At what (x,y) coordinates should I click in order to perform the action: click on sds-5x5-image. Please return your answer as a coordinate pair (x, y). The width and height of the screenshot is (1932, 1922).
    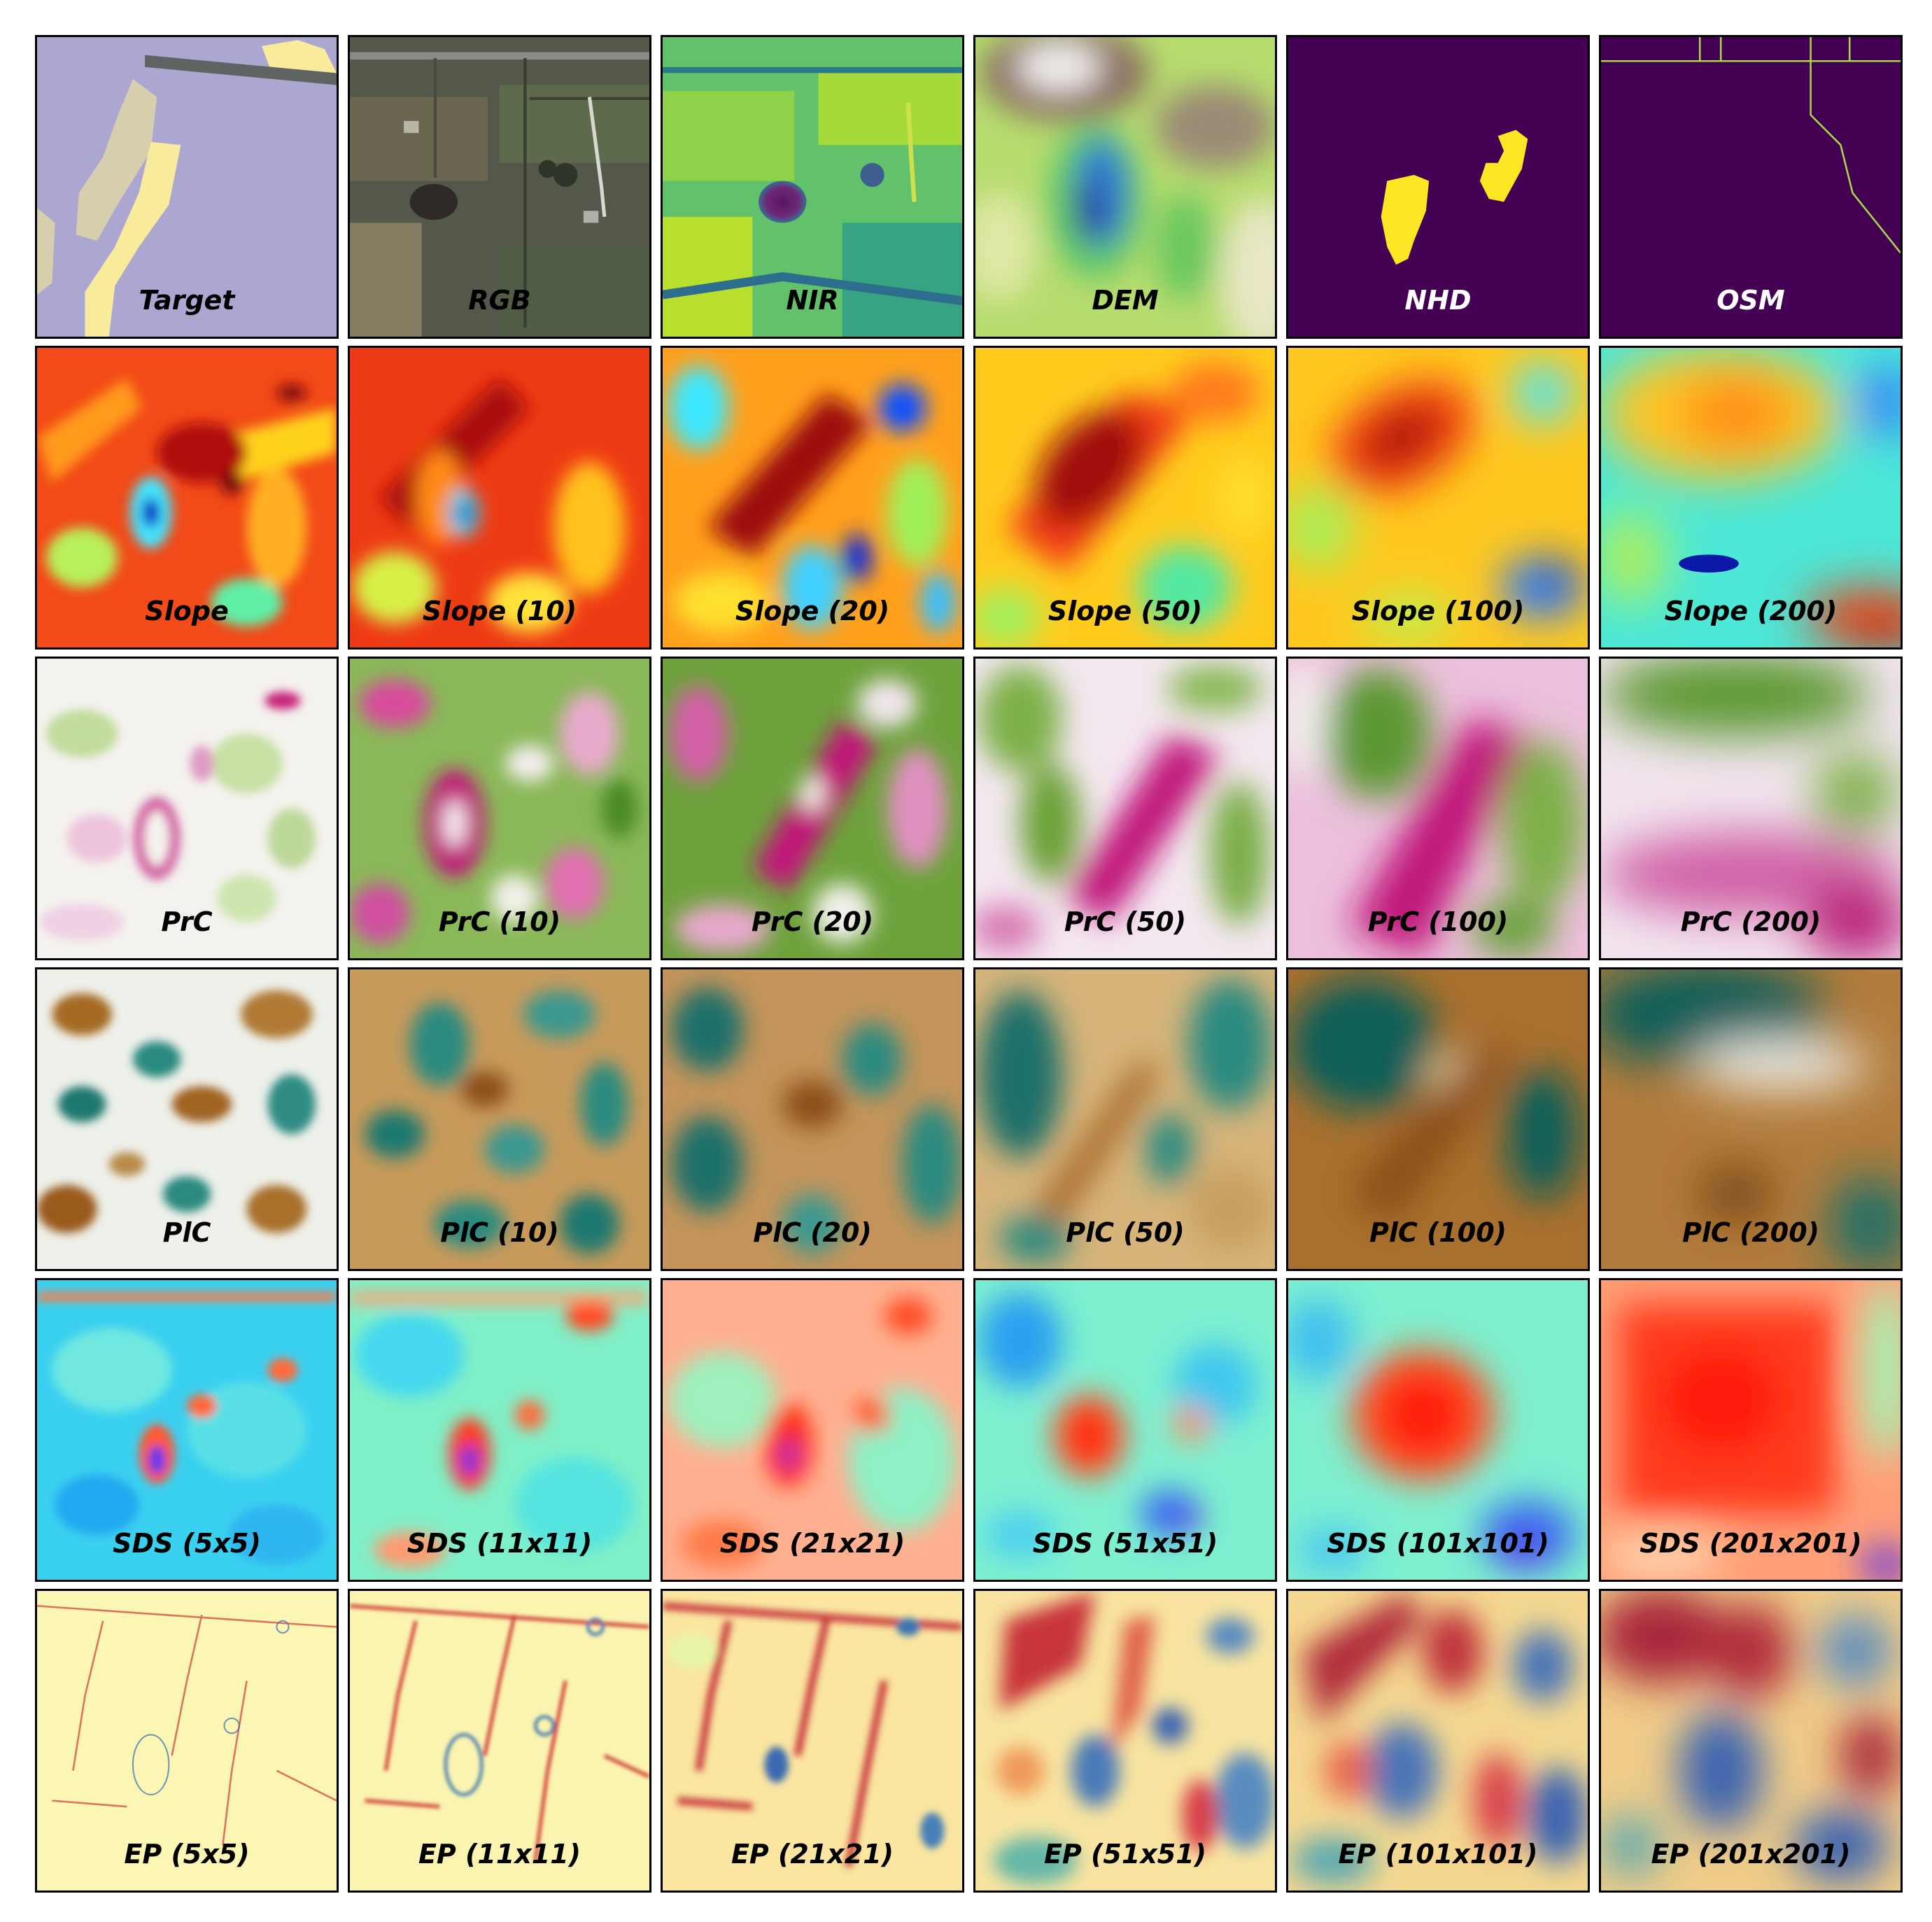
    Looking at the image, I should click on (187, 1430).